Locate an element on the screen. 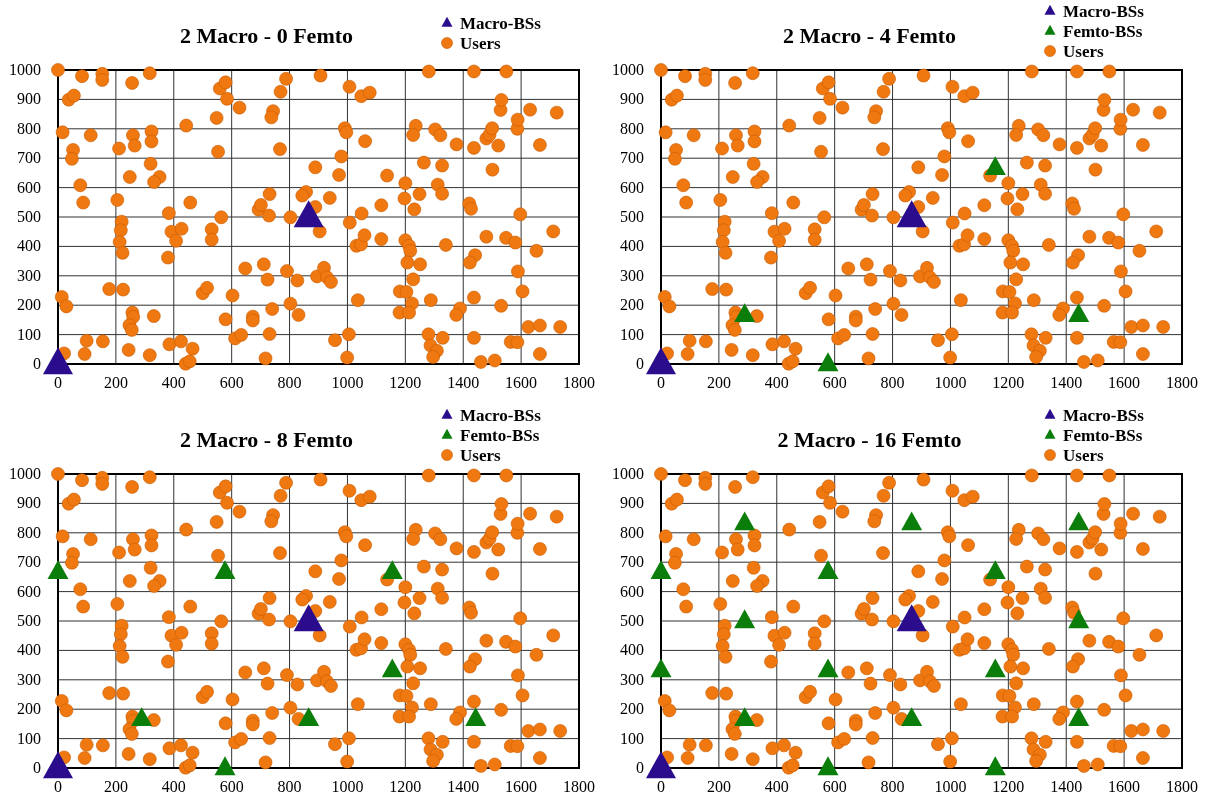 The width and height of the screenshot is (1206, 808). chart-title: 2 Macro - 4 Femto is located at coordinates (869, 35).